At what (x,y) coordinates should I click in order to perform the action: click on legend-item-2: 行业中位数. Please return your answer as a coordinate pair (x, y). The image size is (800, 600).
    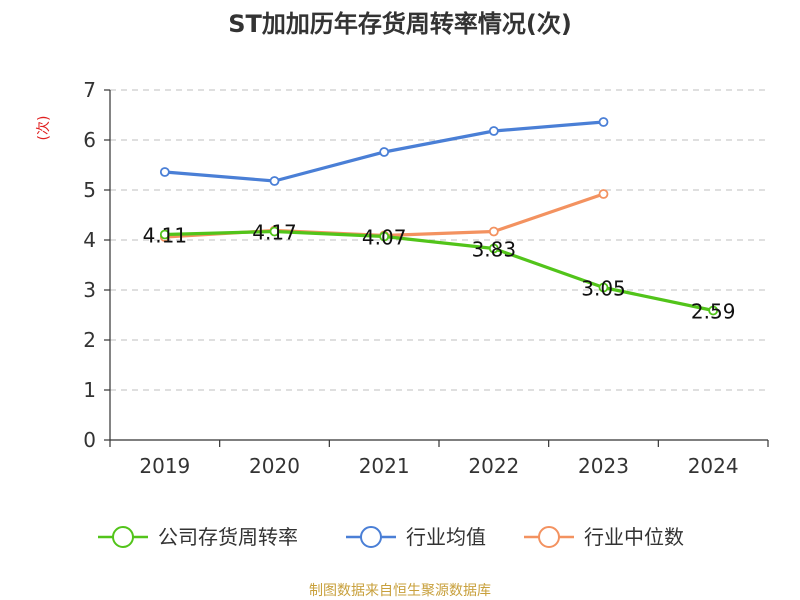
    Looking at the image, I should click on (604, 537).